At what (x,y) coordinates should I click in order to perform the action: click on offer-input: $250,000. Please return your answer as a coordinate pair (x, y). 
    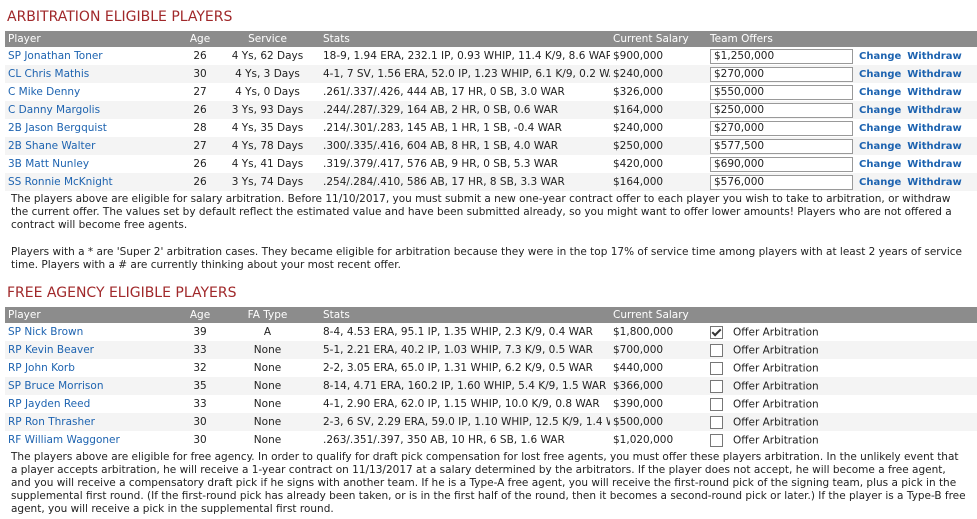
    Looking at the image, I should click on (781, 110).